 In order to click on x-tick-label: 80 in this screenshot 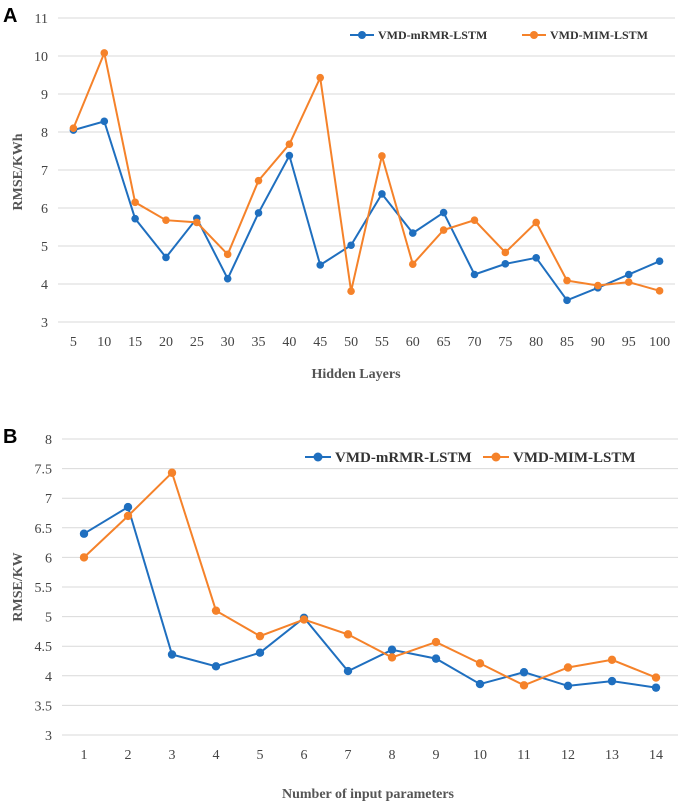, I will do `click(536, 342)`.